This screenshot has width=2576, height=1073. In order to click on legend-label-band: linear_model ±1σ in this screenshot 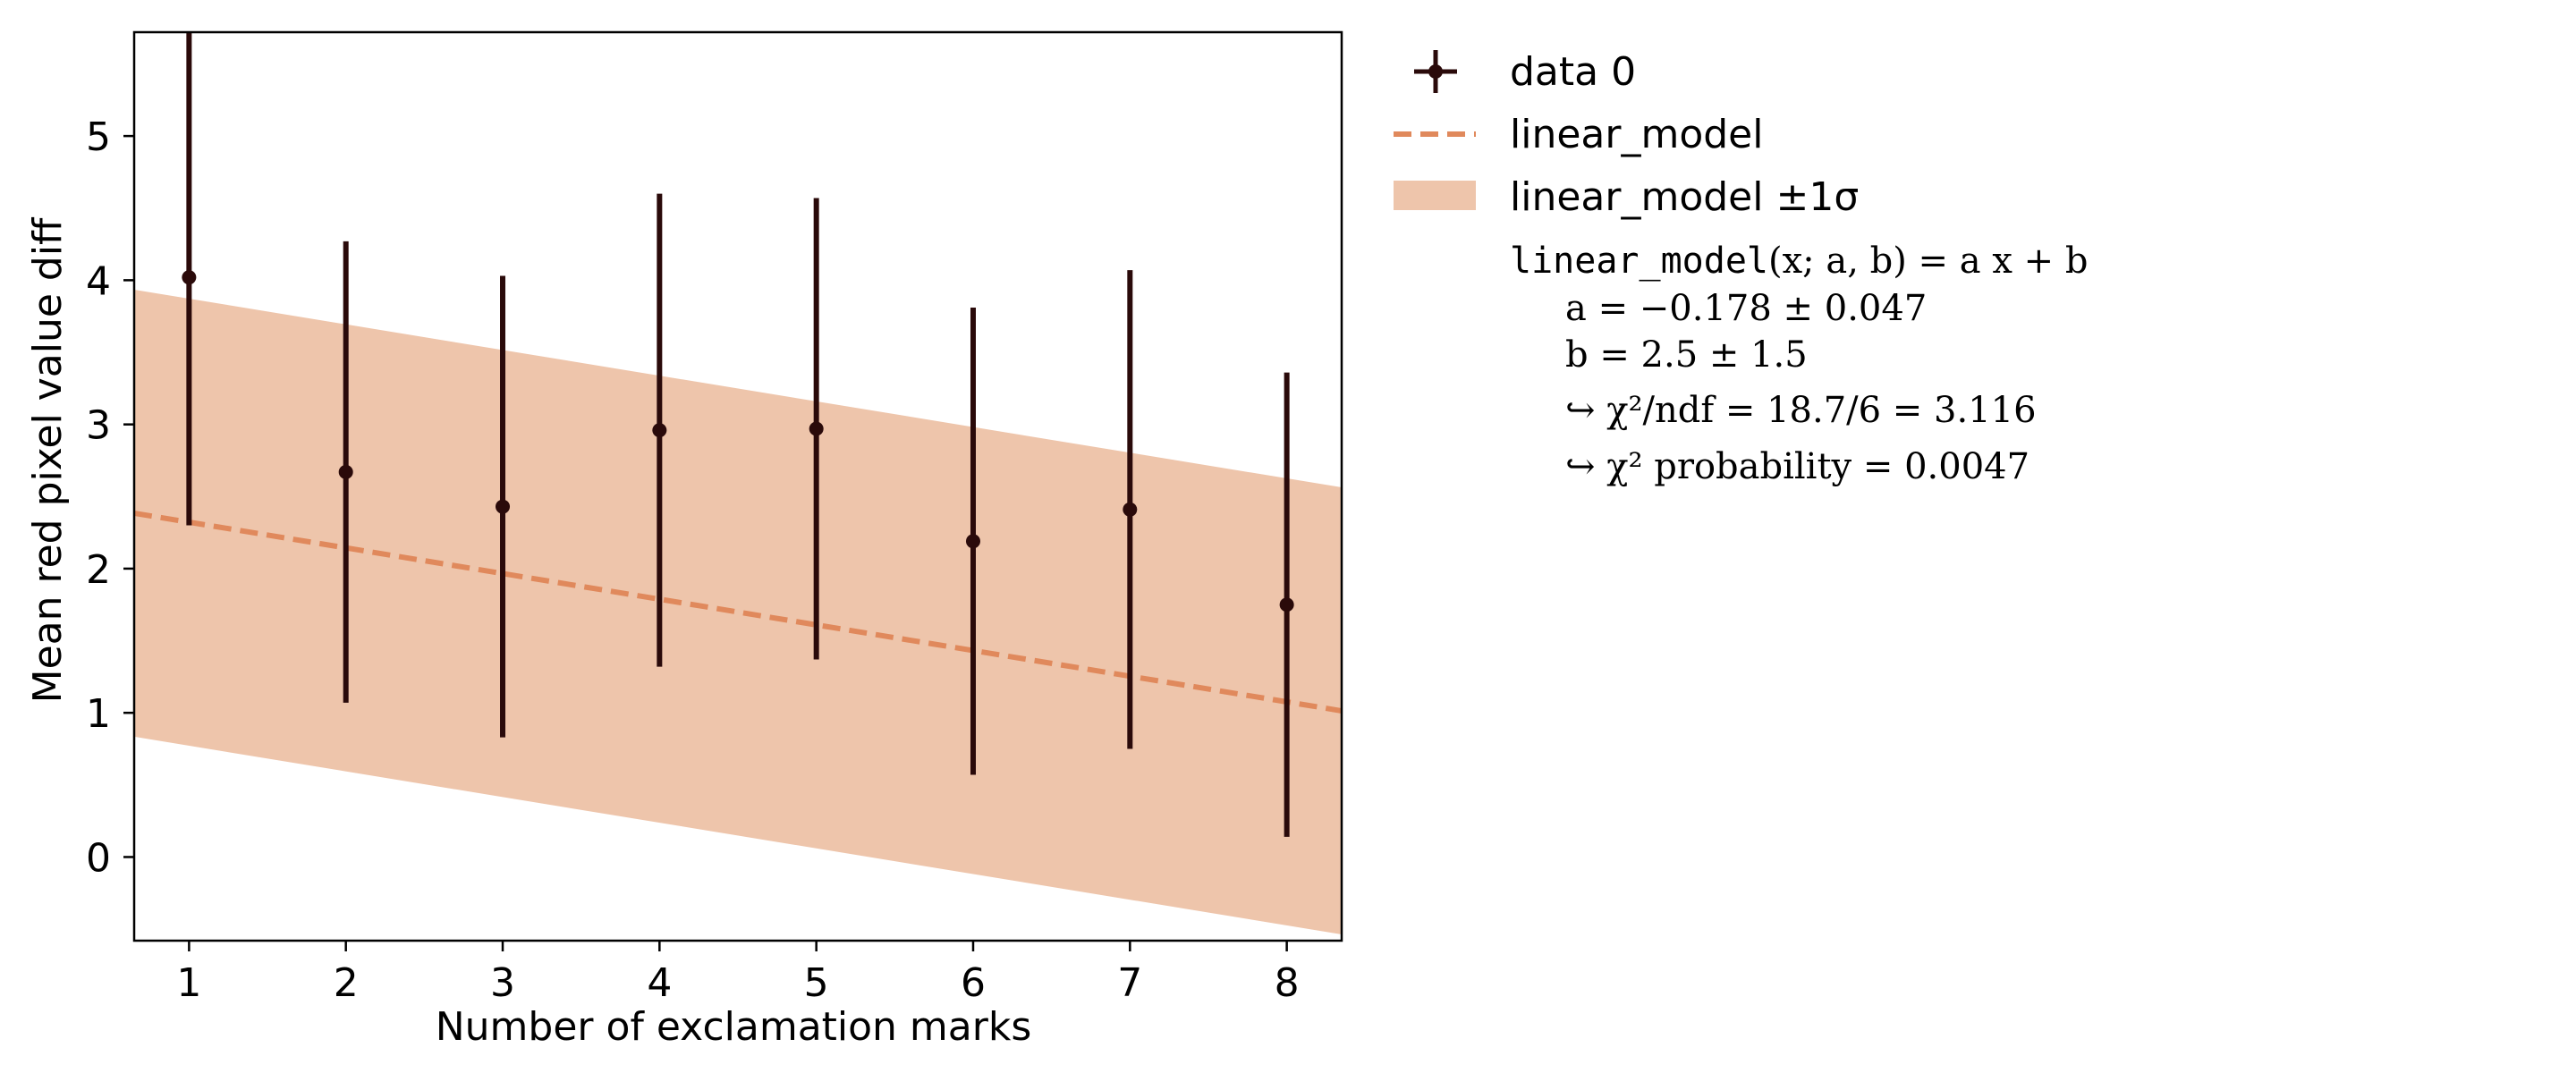, I will do `click(1684, 197)`.